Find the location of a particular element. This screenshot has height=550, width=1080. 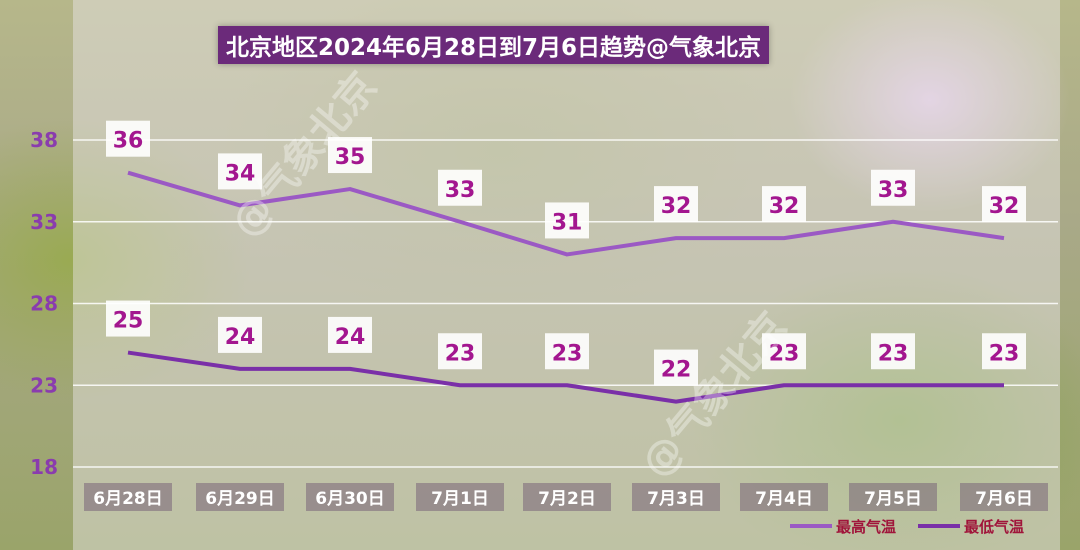

x-tick-label: 6月28日 is located at coordinates (128, 499).